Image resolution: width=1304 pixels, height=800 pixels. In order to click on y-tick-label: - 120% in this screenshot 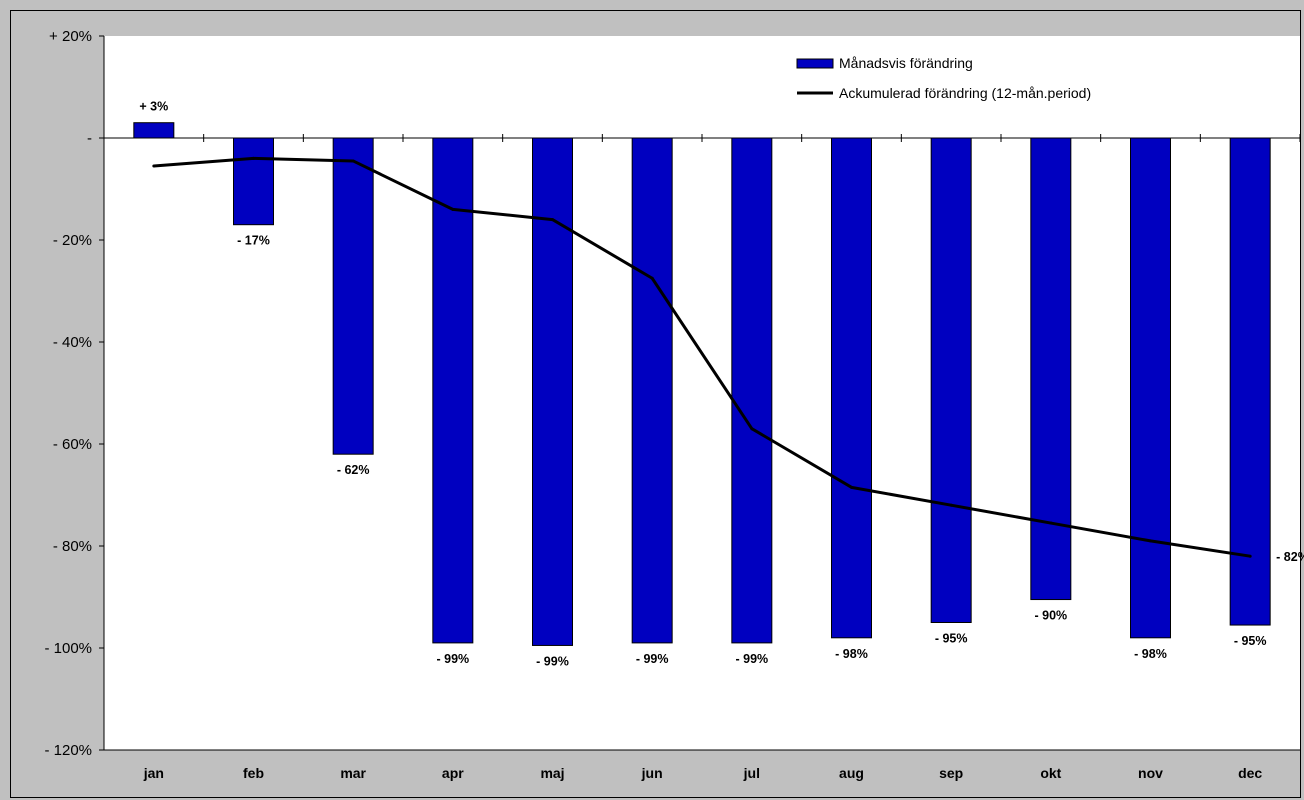, I will do `click(68, 750)`.